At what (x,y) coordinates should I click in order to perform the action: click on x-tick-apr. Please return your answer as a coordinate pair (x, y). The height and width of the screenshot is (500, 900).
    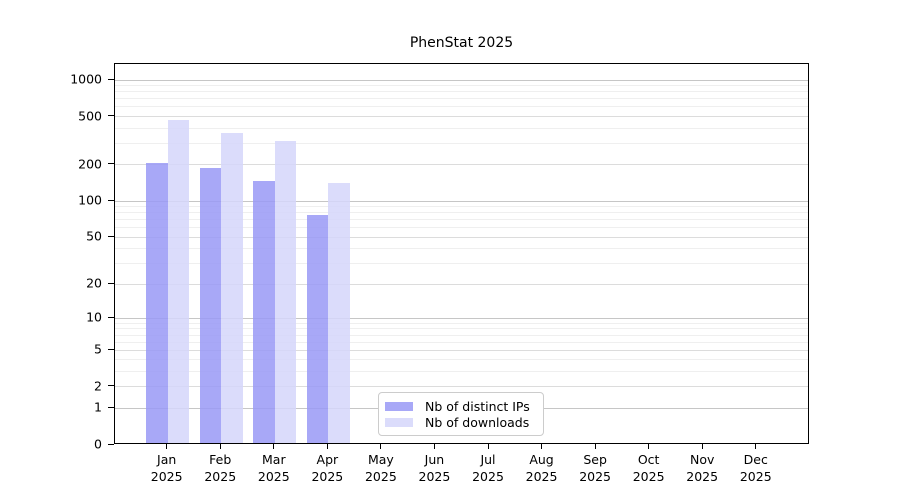
    Looking at the image, I should click on (327, 446).